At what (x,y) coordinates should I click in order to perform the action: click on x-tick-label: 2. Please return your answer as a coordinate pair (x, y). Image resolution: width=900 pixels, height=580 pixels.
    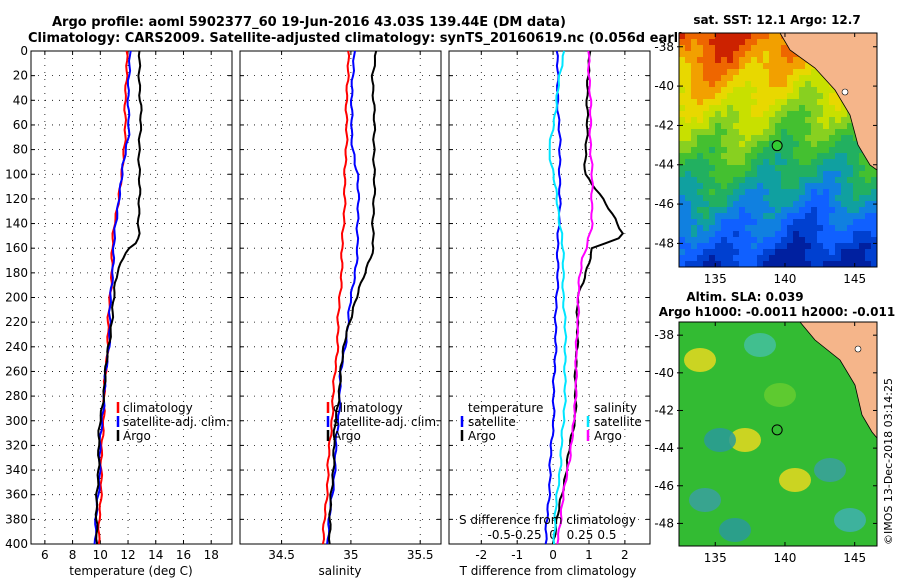
    Looking at the image, I should click on (625, 555).